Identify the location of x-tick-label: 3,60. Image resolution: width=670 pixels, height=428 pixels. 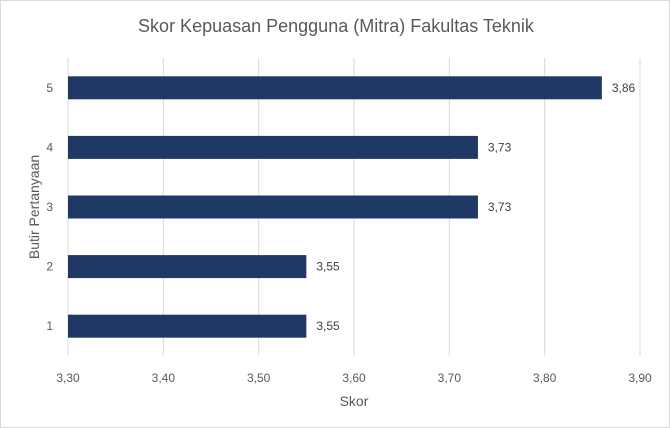
(354, 378).